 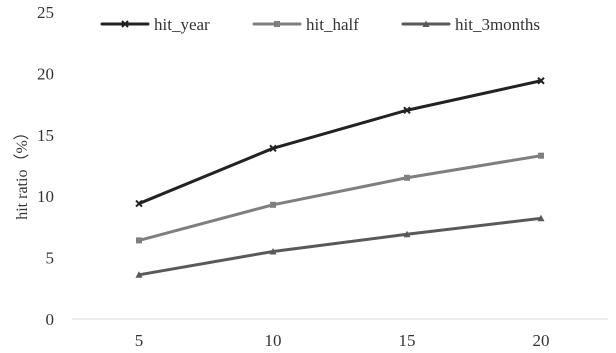 I want to click on legend-item-hit-3months: hit_3months, so click(x=470, y=24).